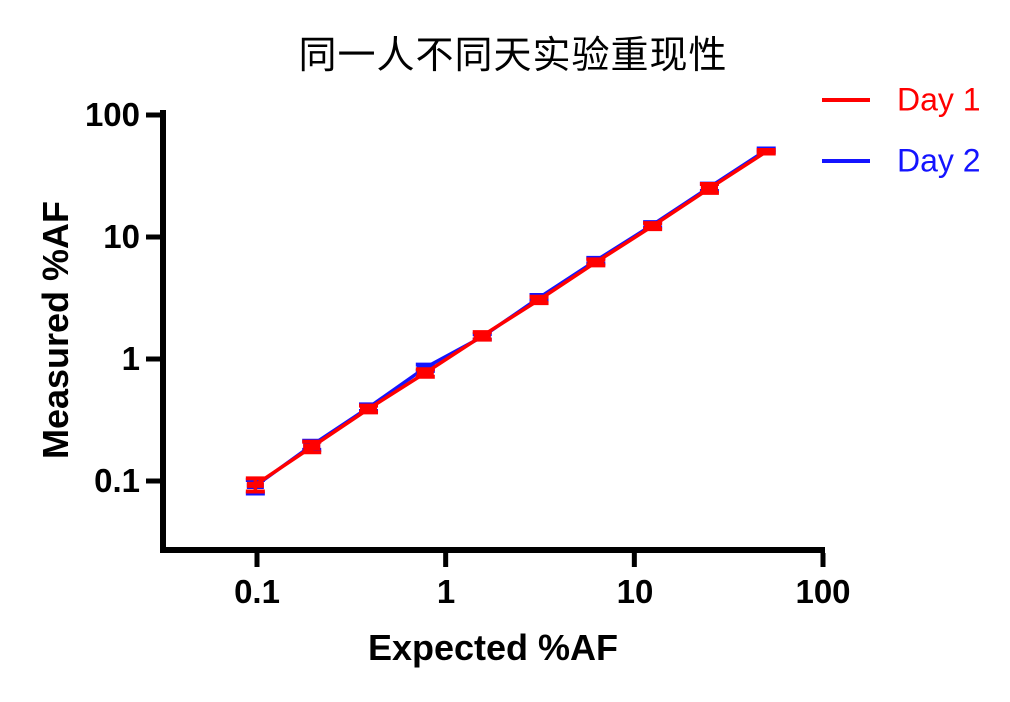  Describe the element at coordinates (257, 591) in the screenshot. I see `x-tick-label-0.1: 0.1` at that location.